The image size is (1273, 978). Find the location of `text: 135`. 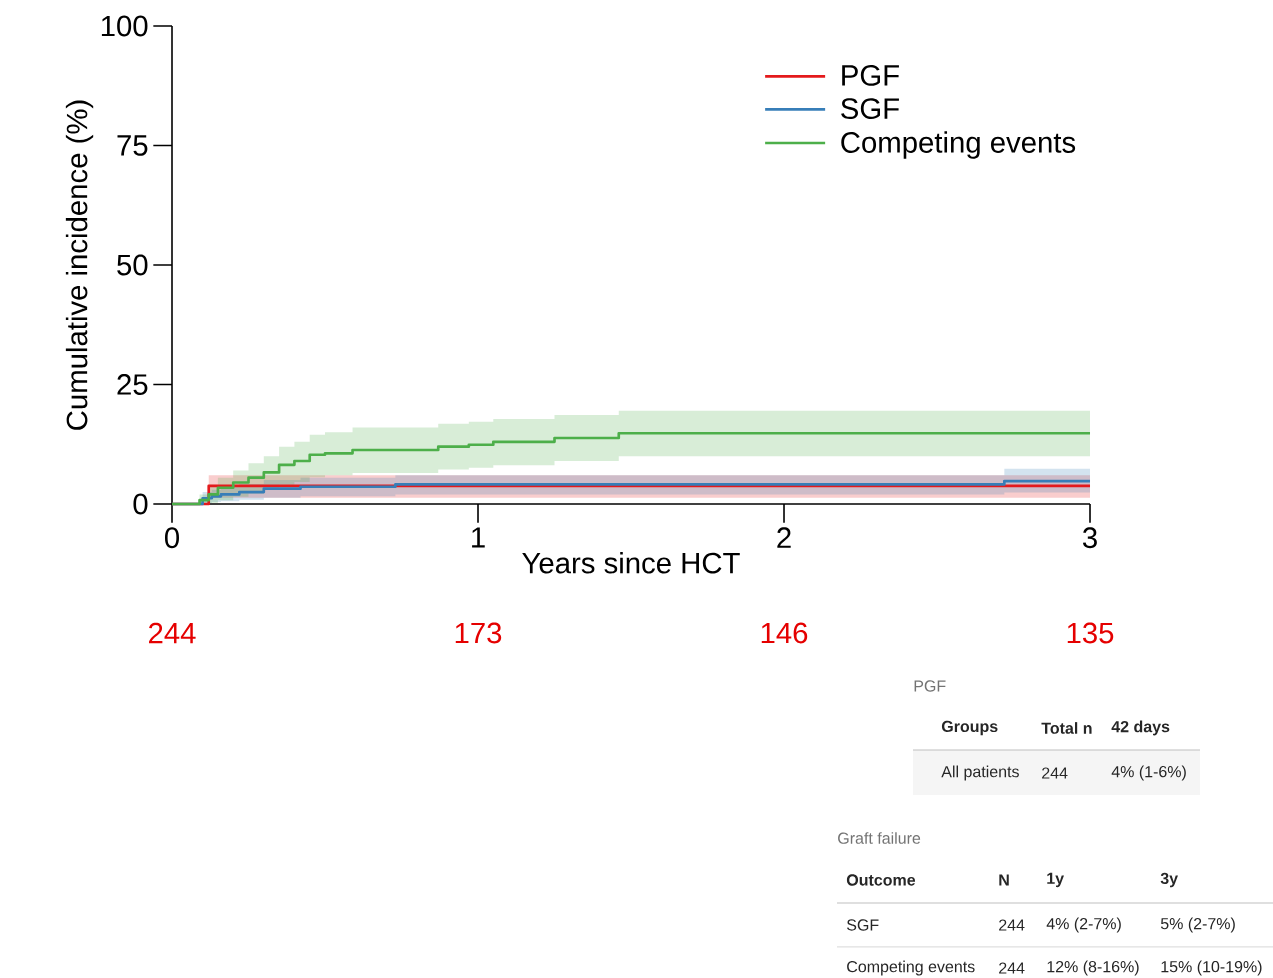

text: 135 is located at coordinates (1090, 633).